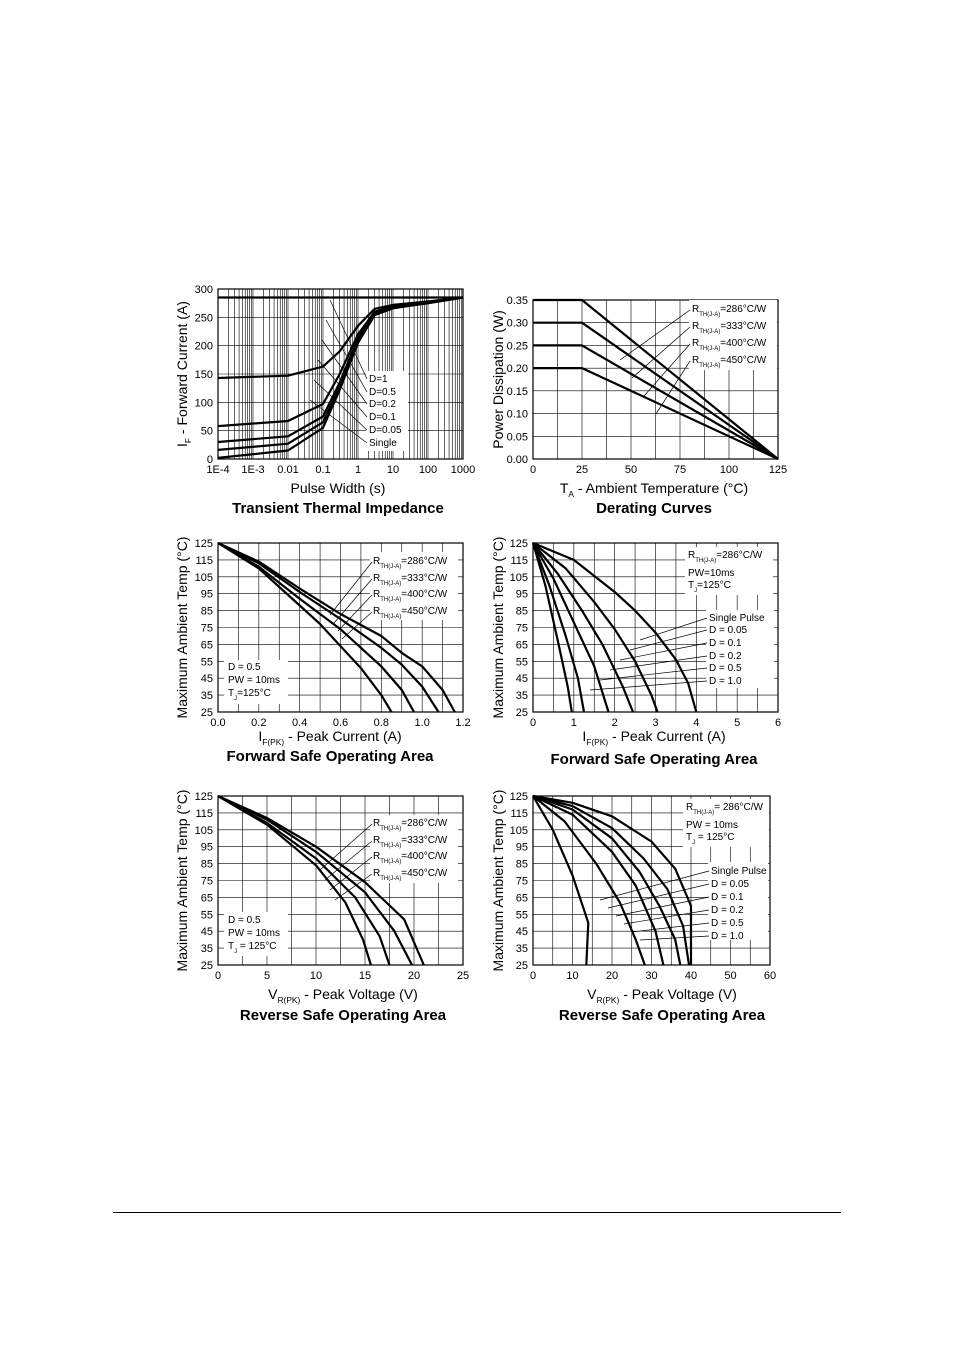 The image size is (954, 1355). What do you see at coordinates (778, 470) in the screenshot?
I see `x-tick-label: 125` at bounding box center [778, 470].